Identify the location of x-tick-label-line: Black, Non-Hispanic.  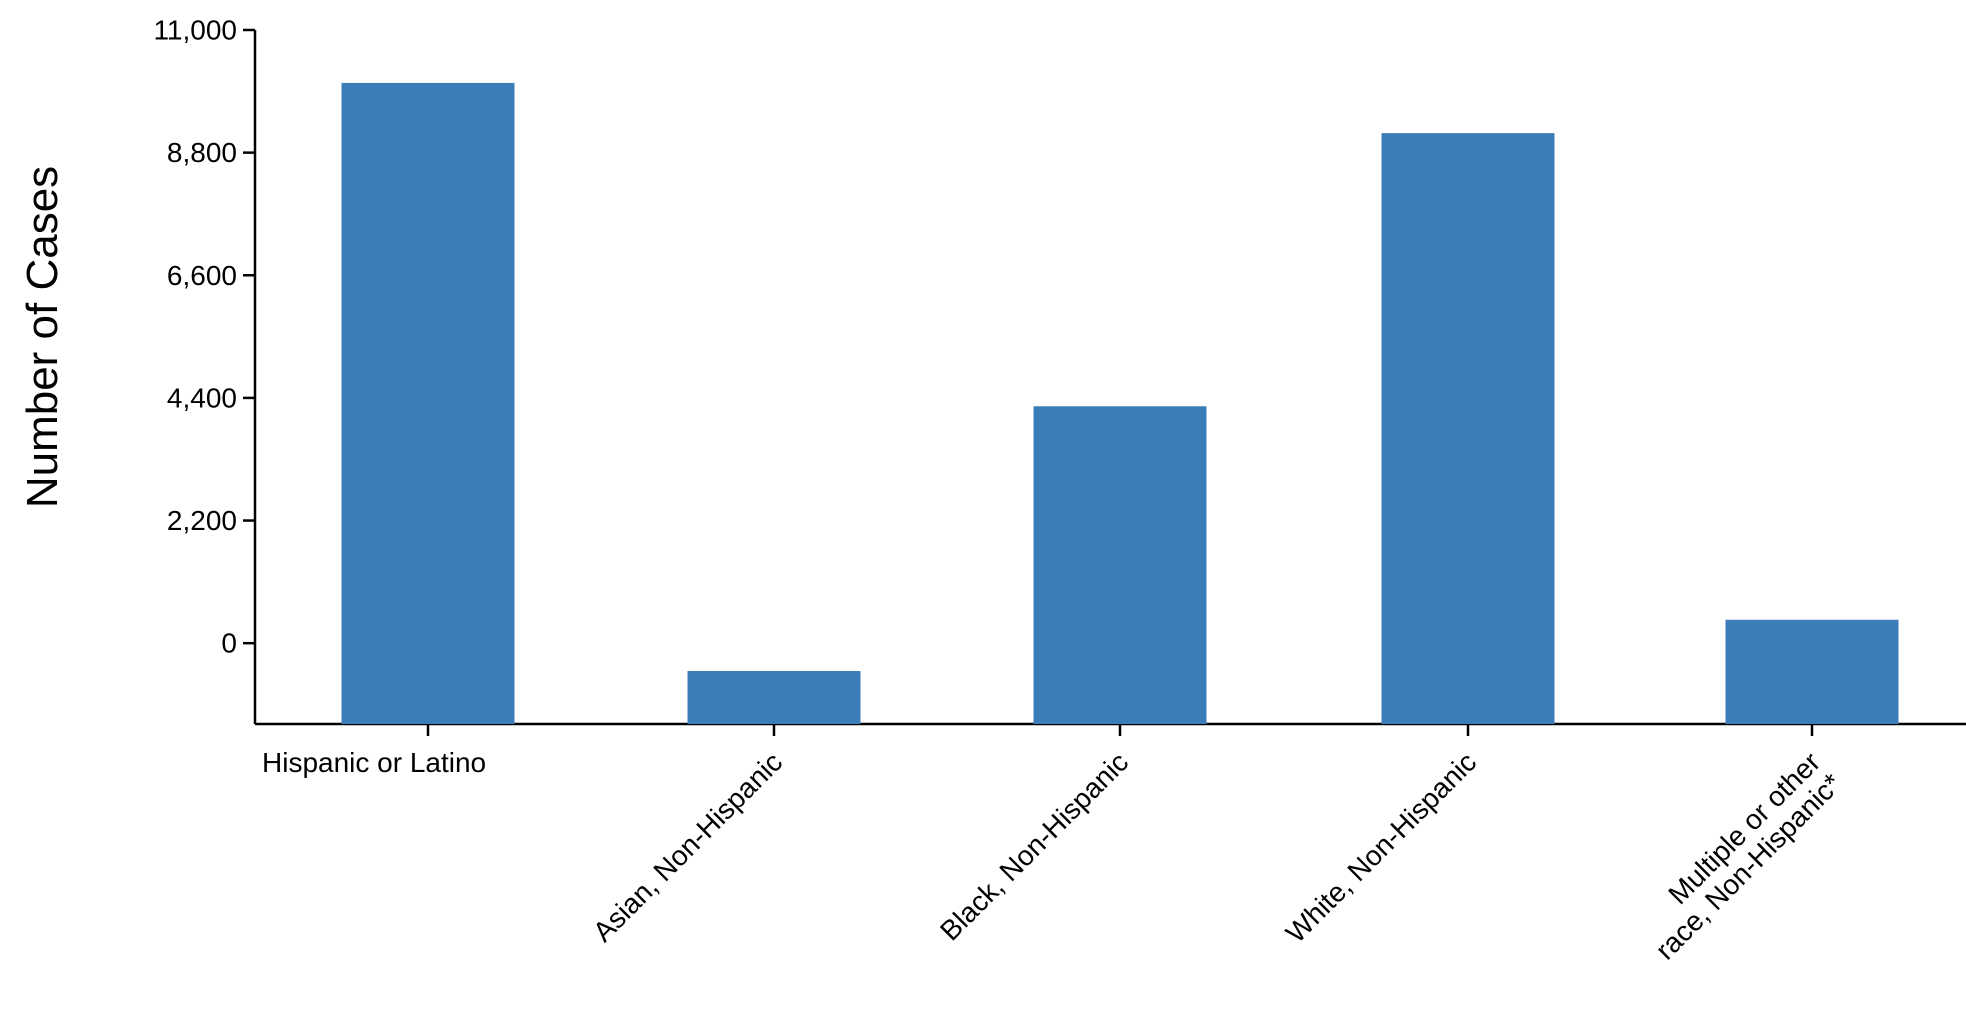
(1034, 846).